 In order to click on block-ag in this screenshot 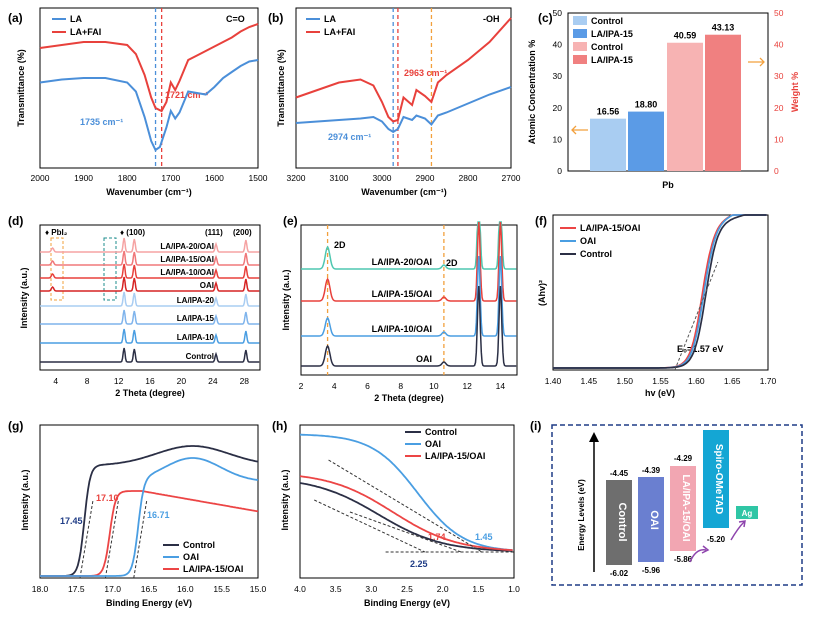, I will do `click(747, 512)`.